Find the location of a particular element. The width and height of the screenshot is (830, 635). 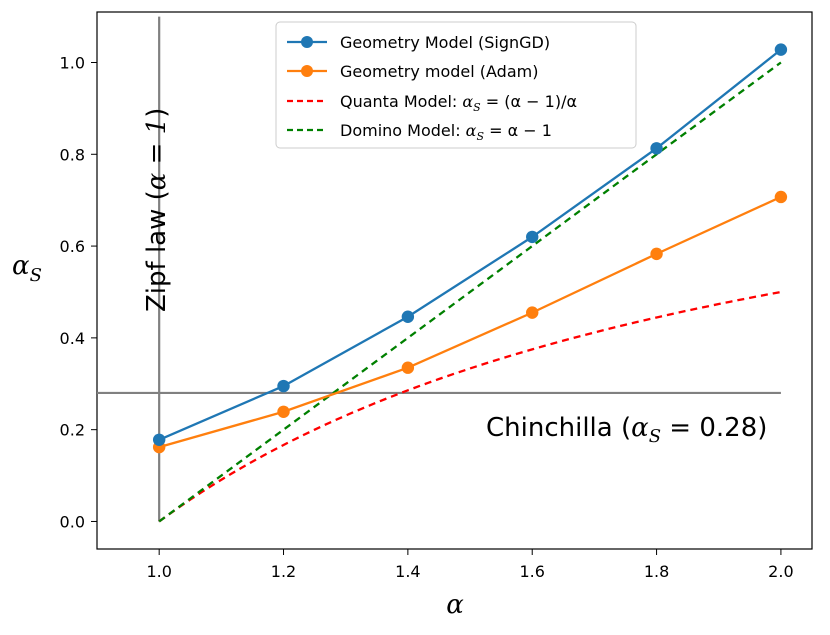

zipf-annotation: Zipf law (α = 1) is located at coordinates (157, 210).